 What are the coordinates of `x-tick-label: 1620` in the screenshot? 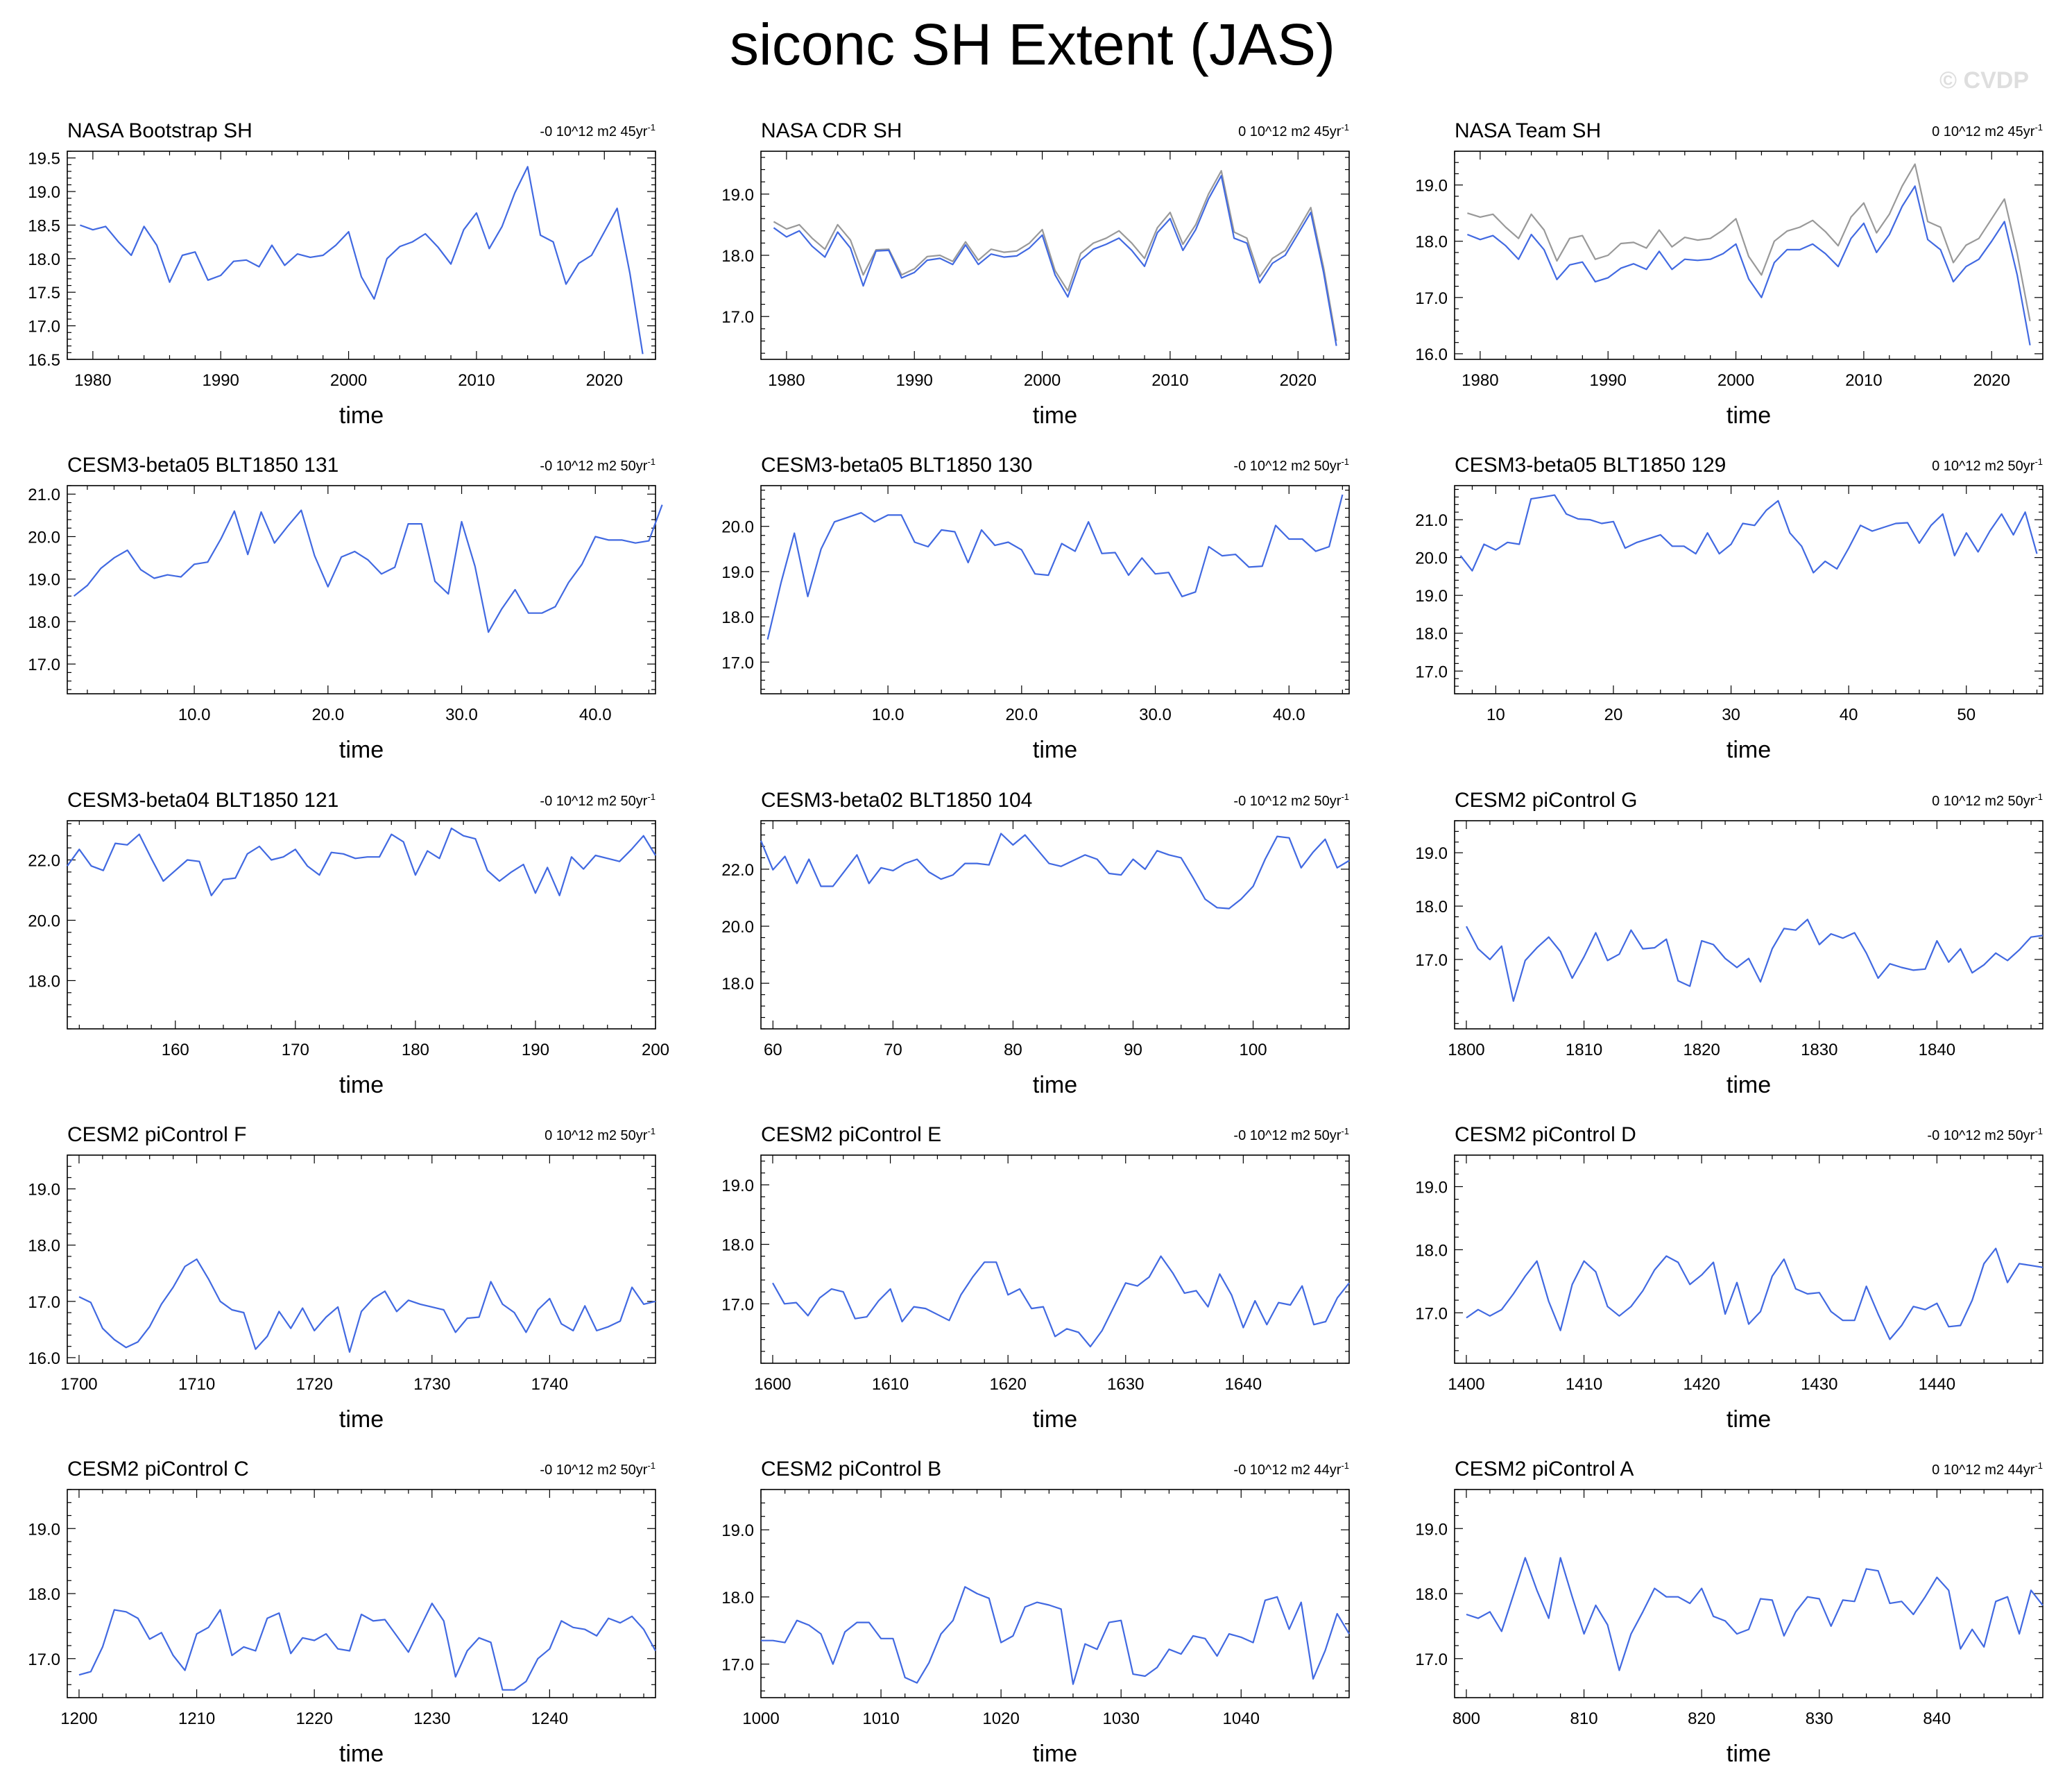 It's located at (1008, 1384).